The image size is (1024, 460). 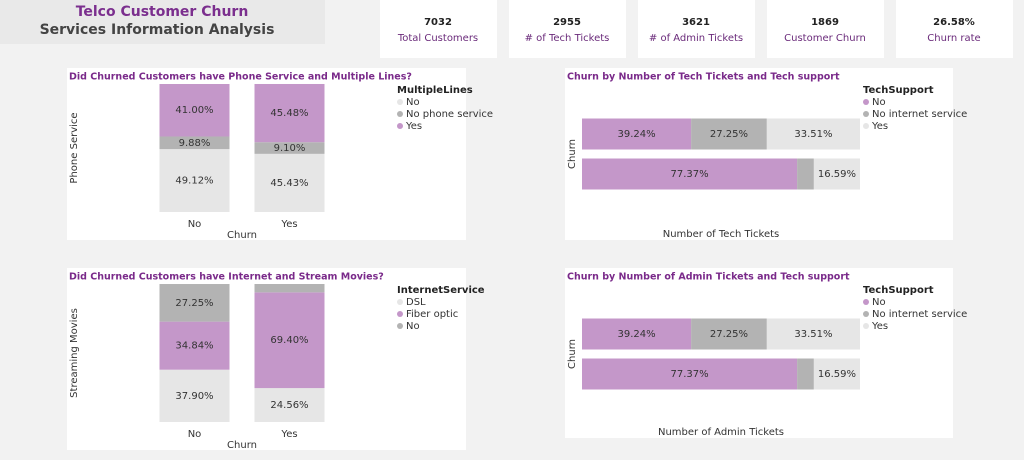 What do you see at coordinates (162, 12) in the screenshot?
I see `page-title: Telco Customer Churn` at bounding box center [162, 12].